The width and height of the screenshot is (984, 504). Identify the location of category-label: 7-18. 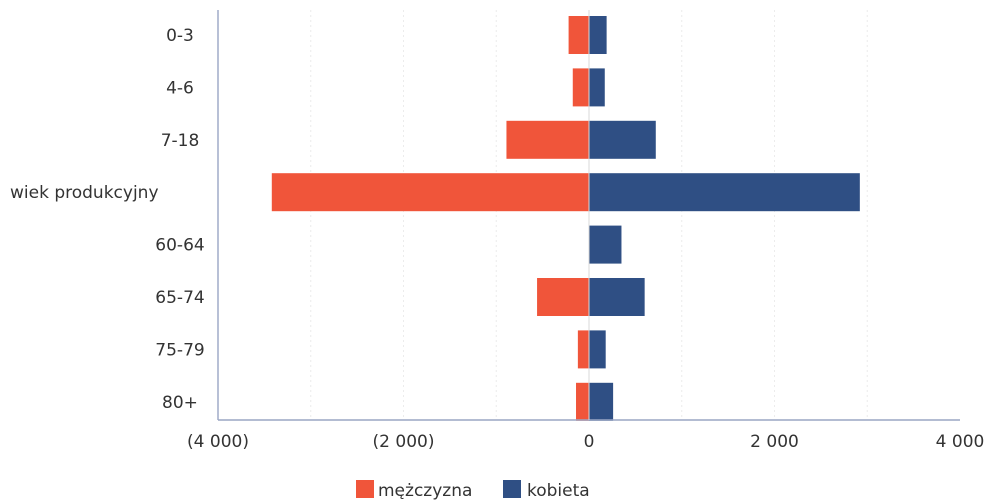
(180, 141).